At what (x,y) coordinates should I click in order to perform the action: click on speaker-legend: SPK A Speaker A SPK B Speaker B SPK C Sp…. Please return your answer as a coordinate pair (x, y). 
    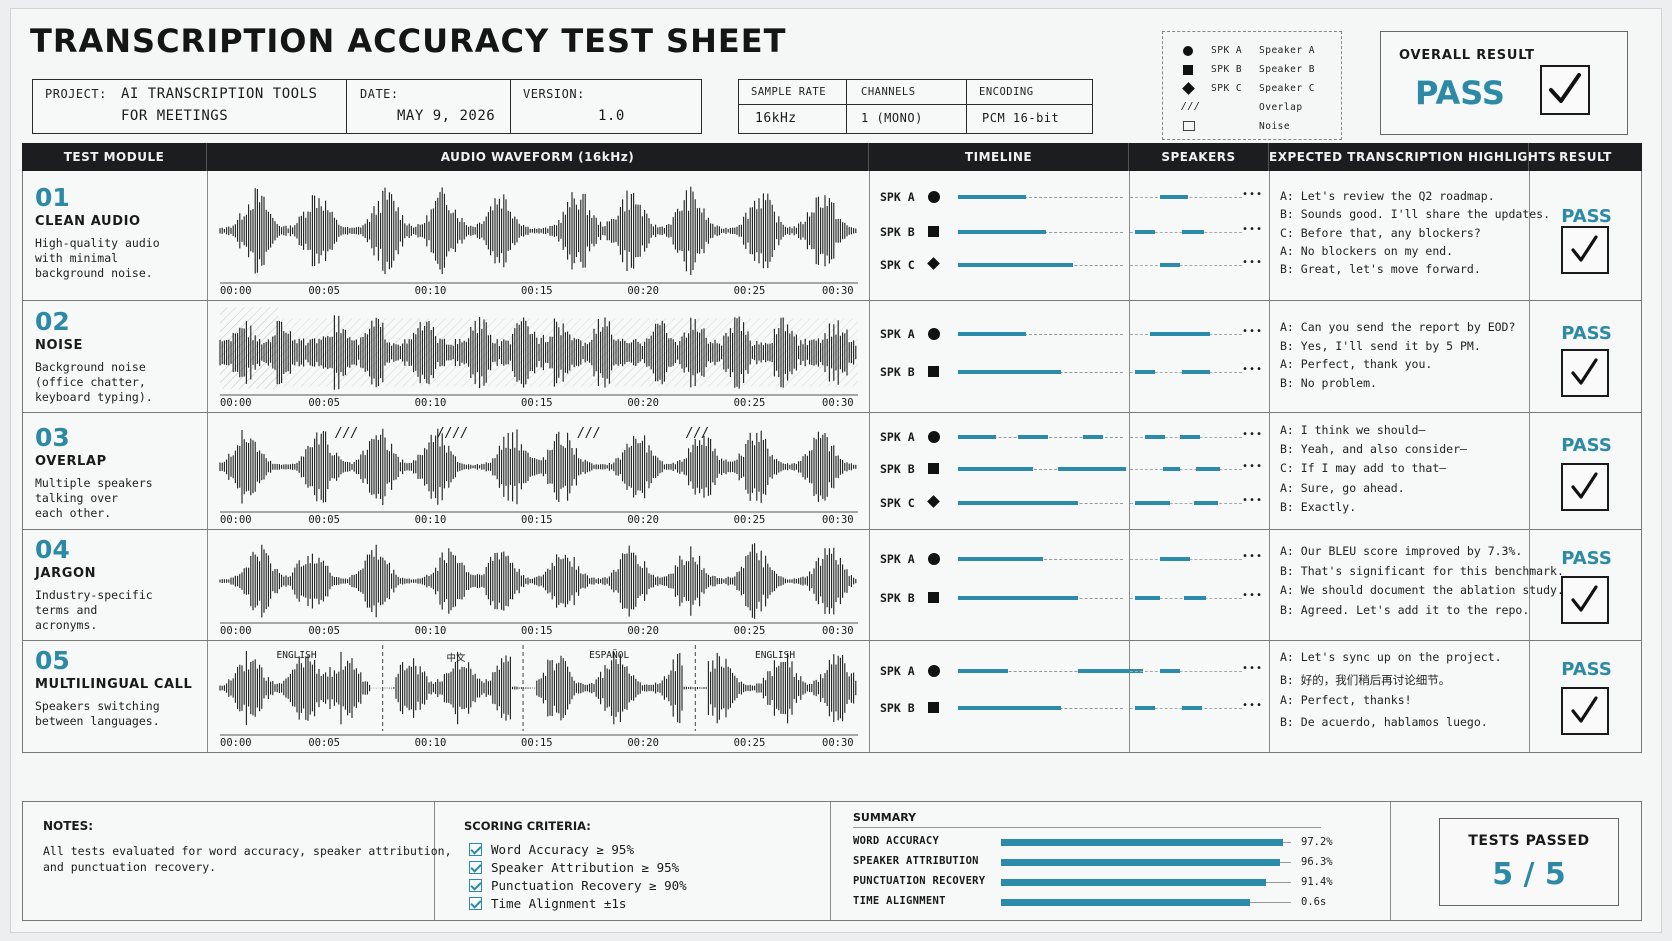
    Looking at the image, I should click on (1252, 85).